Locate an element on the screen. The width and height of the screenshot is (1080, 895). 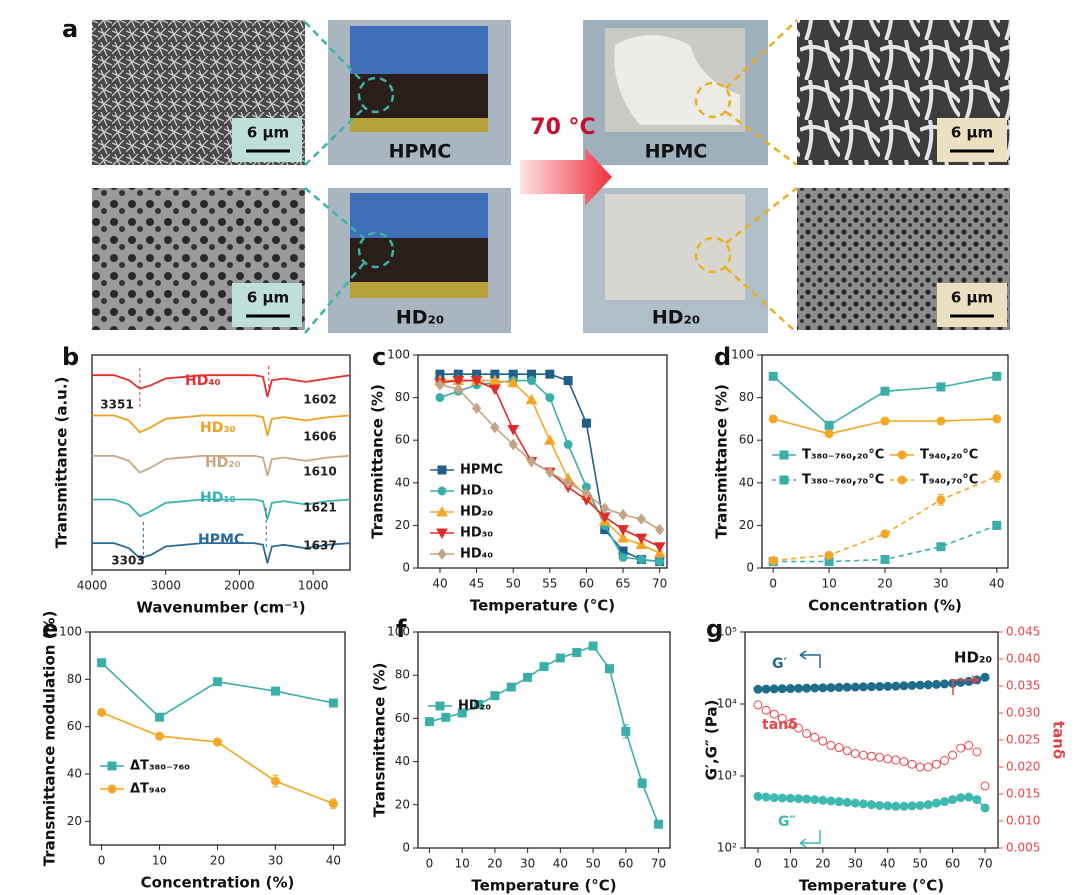
x-tick-label: 0 is located at coordinates (758, 864).